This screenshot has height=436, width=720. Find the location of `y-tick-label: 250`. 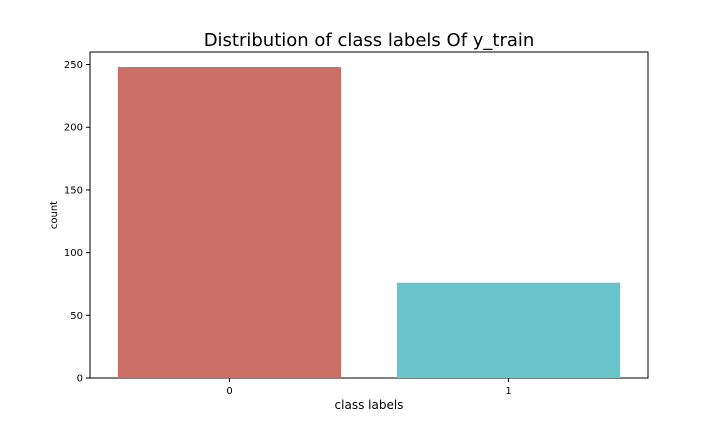

y-tick-label: 250 is located at coordinates (73, 65).